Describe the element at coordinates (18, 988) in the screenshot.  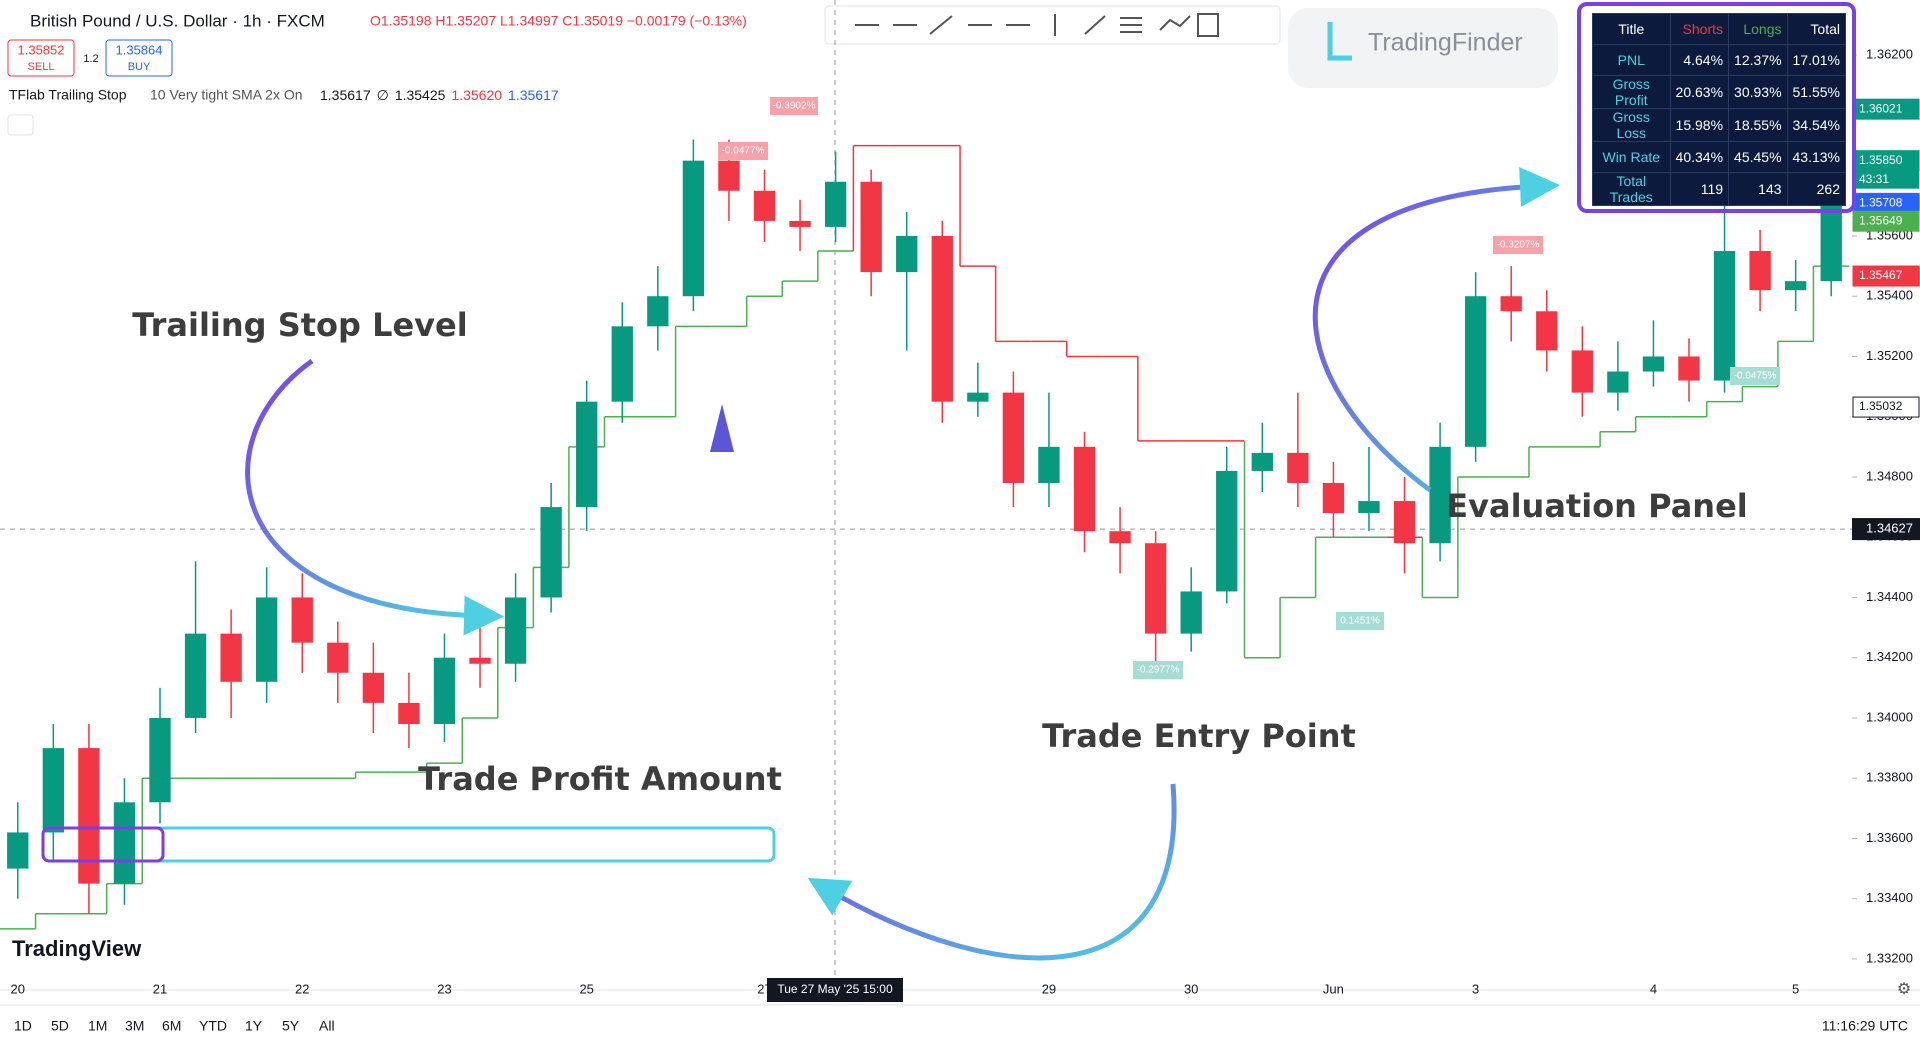
I see `x-tick-label: 20` at that location.